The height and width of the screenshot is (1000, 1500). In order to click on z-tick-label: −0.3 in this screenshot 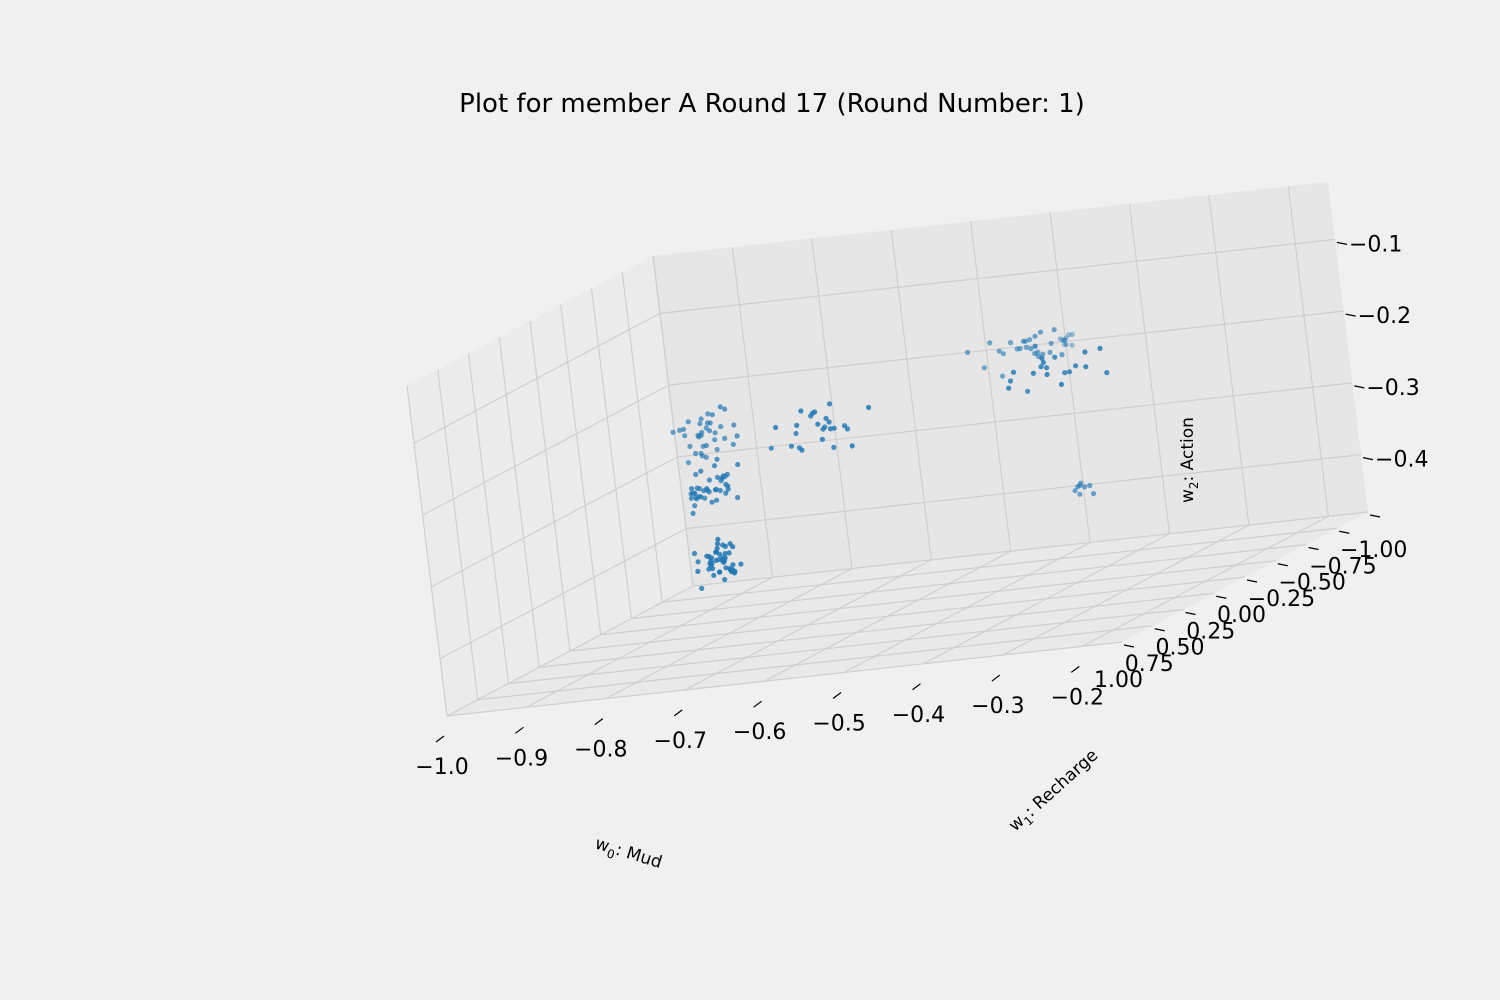, I will do `click(1392, 388)`.